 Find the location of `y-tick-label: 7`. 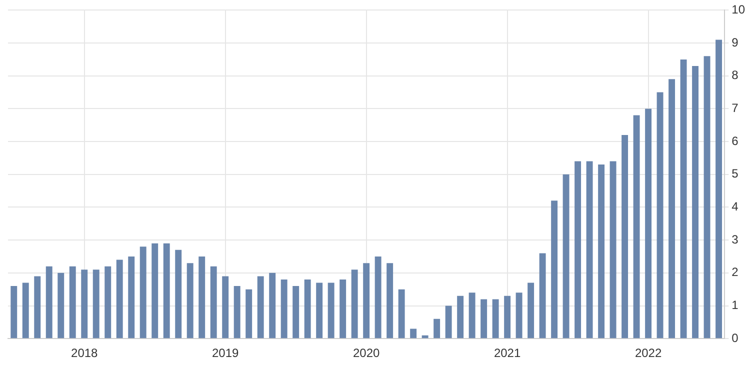

y-tick-label: 7 is located at coordinates (735, 108).